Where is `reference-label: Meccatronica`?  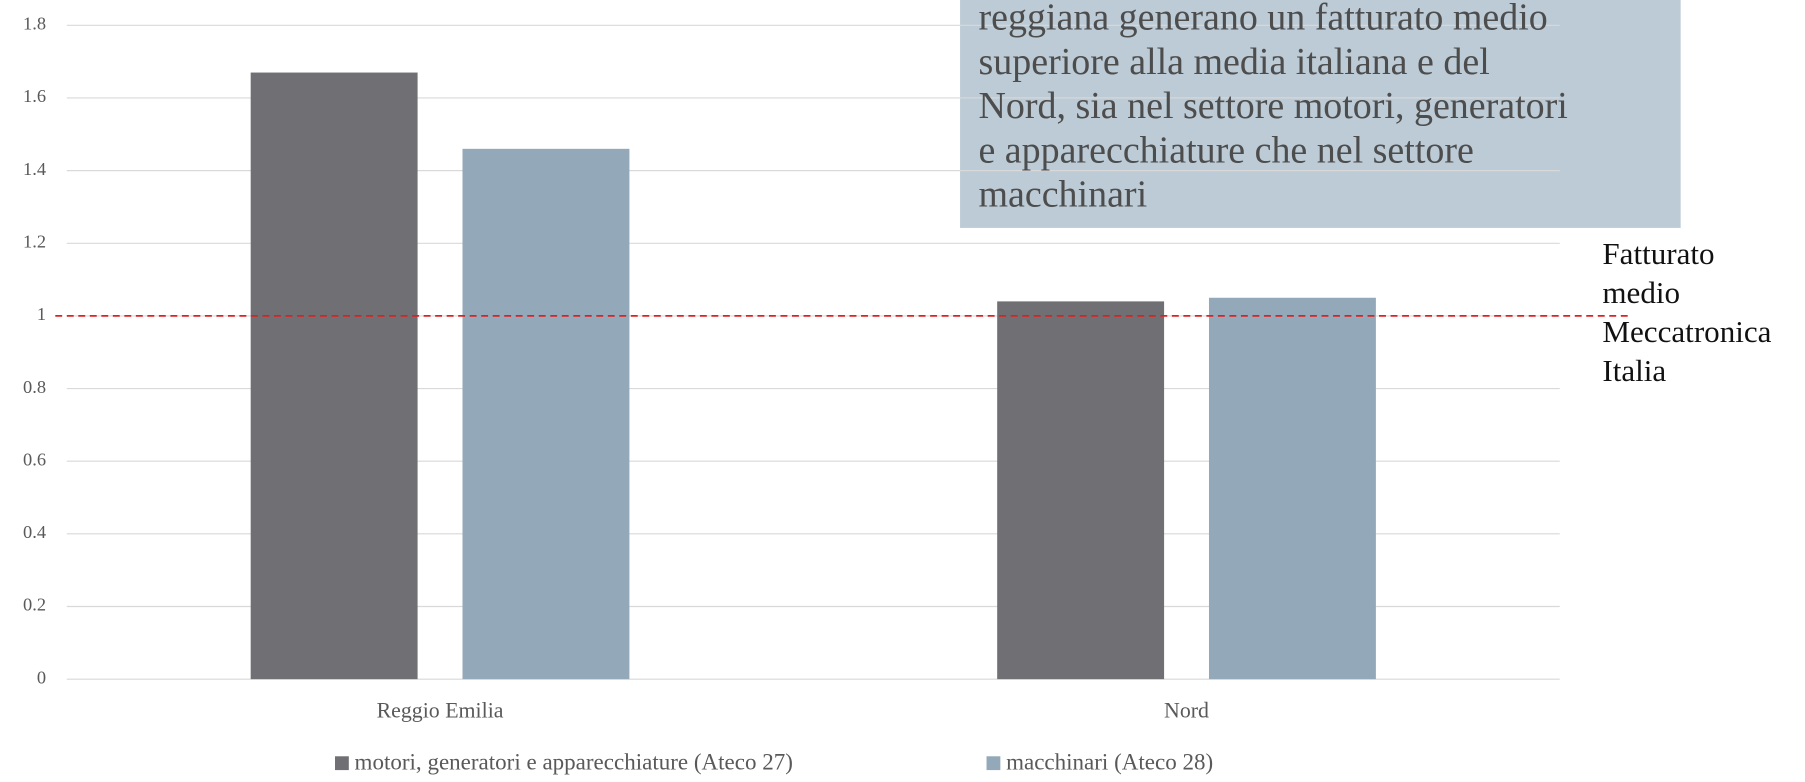
reference-label: Meccatronica is located at coordinates (1686, 331).